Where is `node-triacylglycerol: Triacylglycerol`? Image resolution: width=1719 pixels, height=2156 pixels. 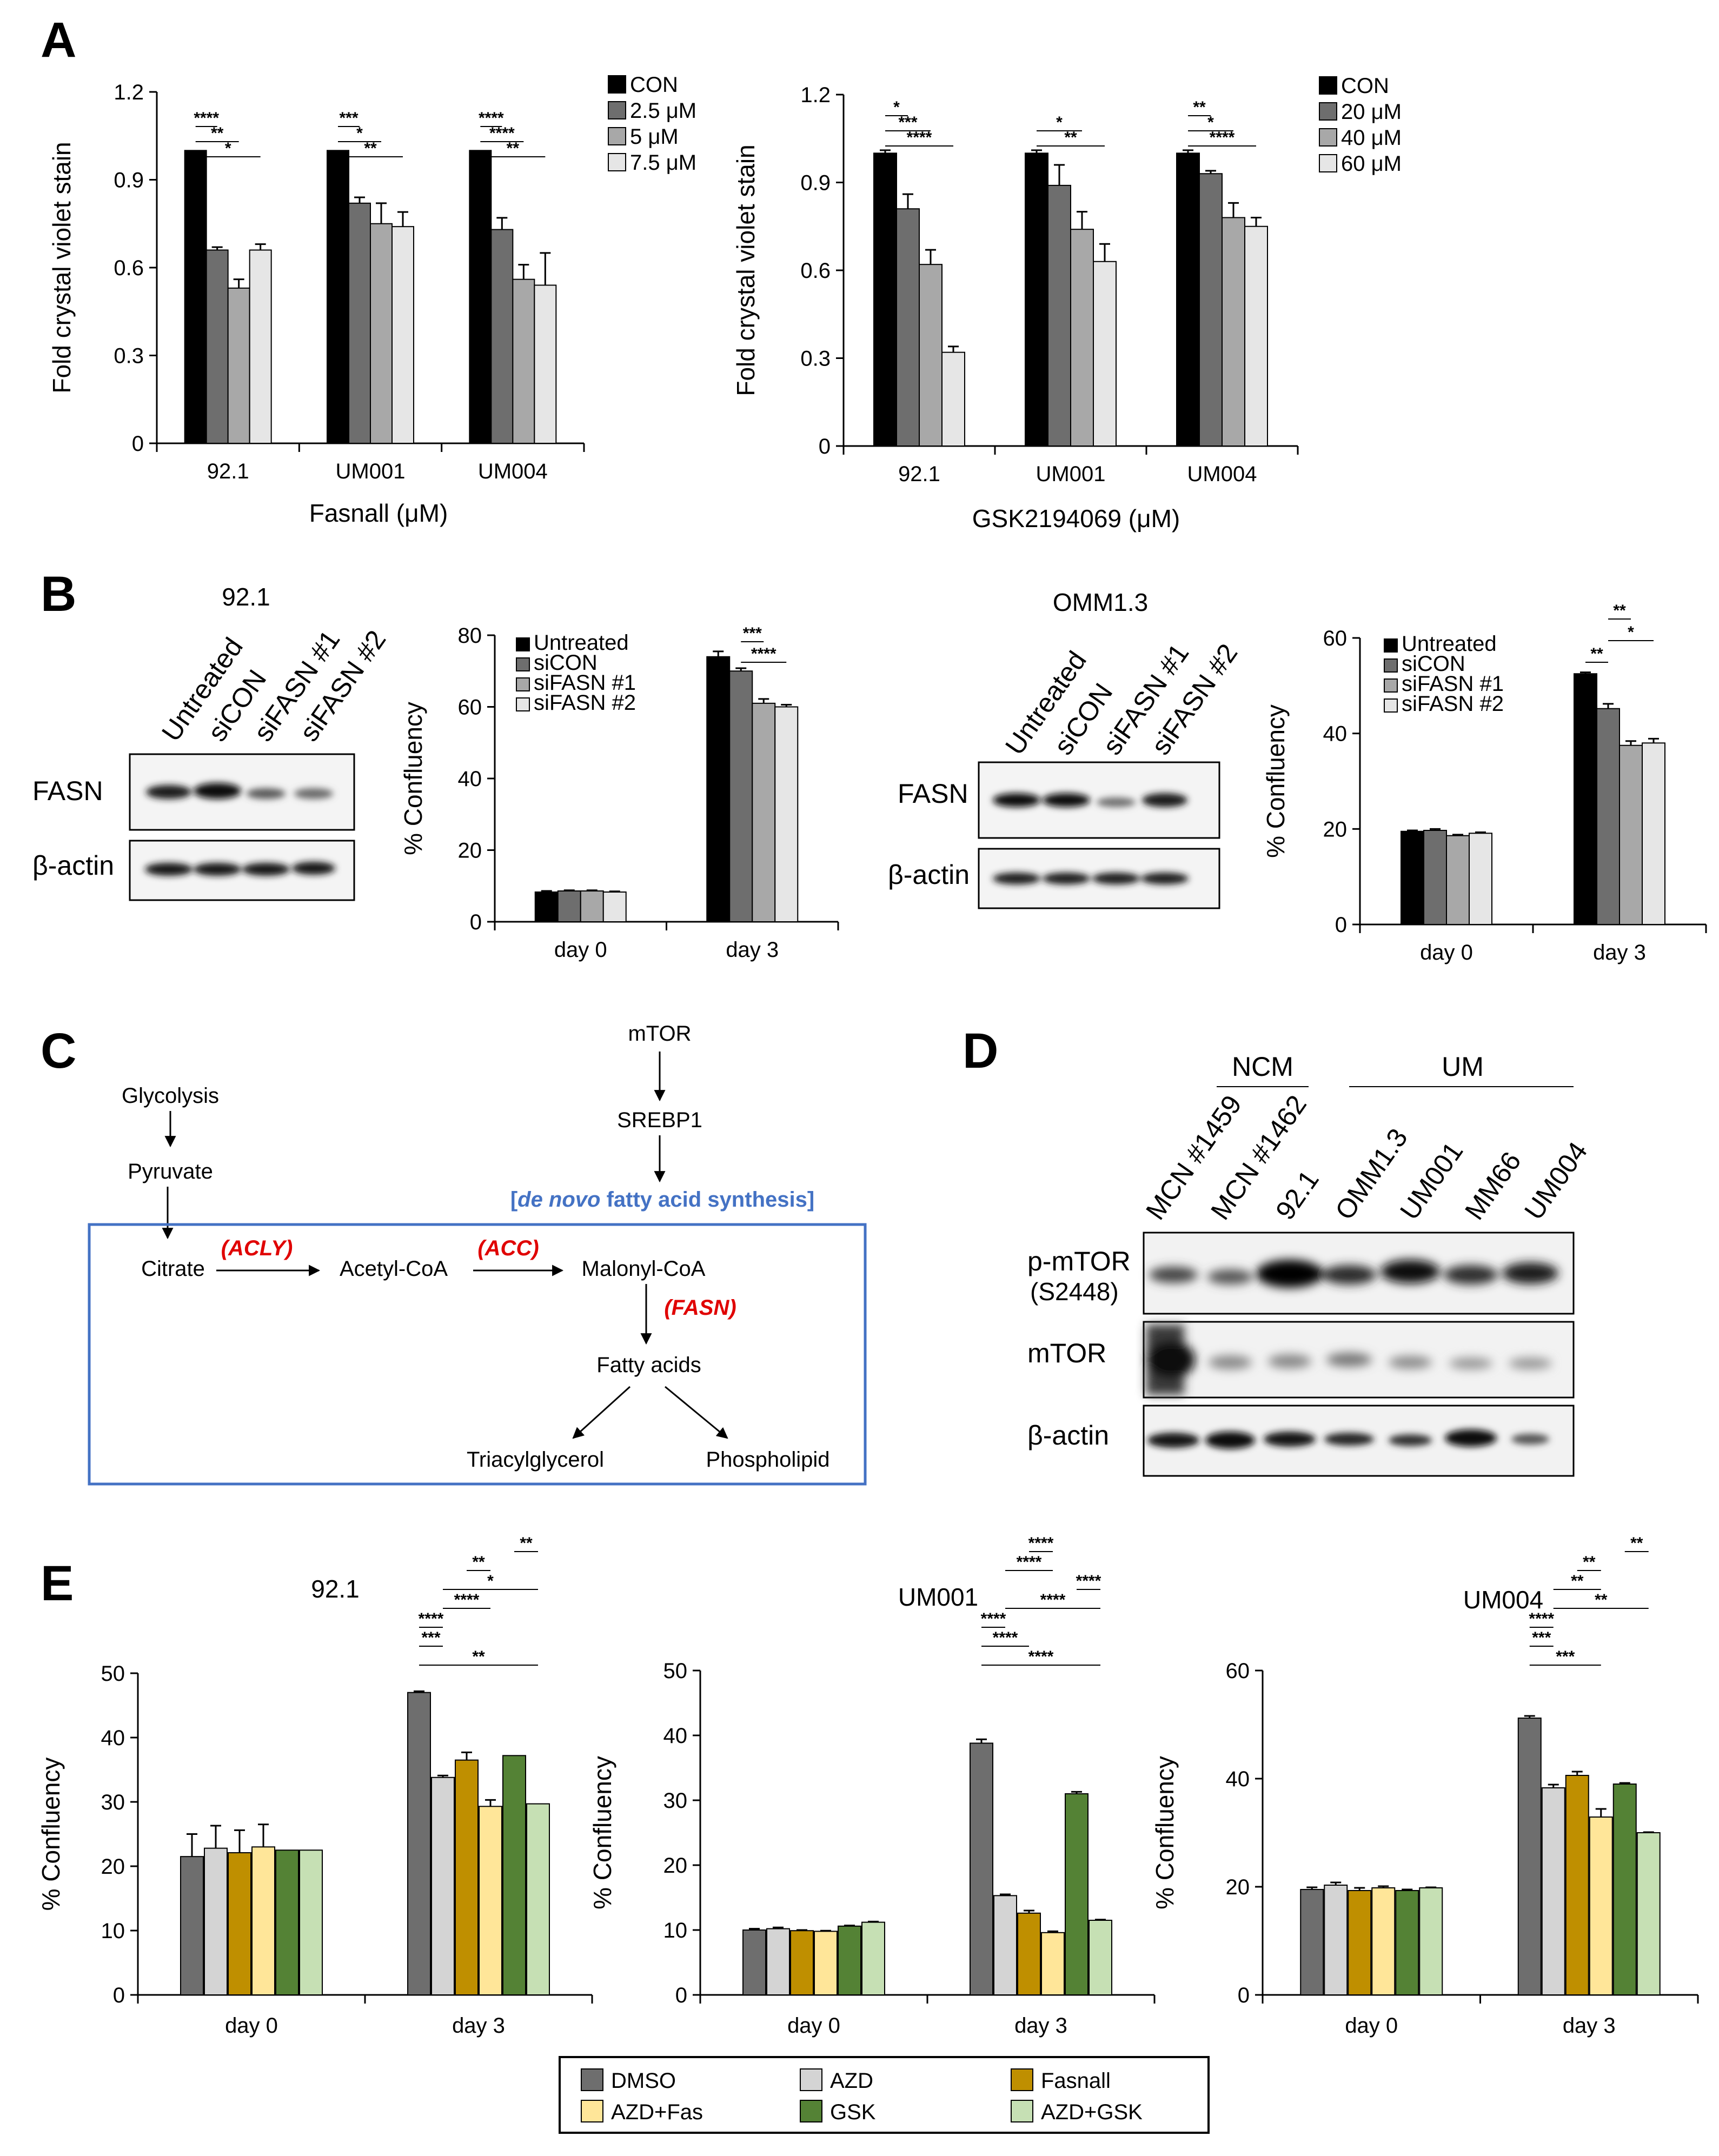
node-triacylglycerol: Triacylglycerol is located at coordinates (536, 1460).